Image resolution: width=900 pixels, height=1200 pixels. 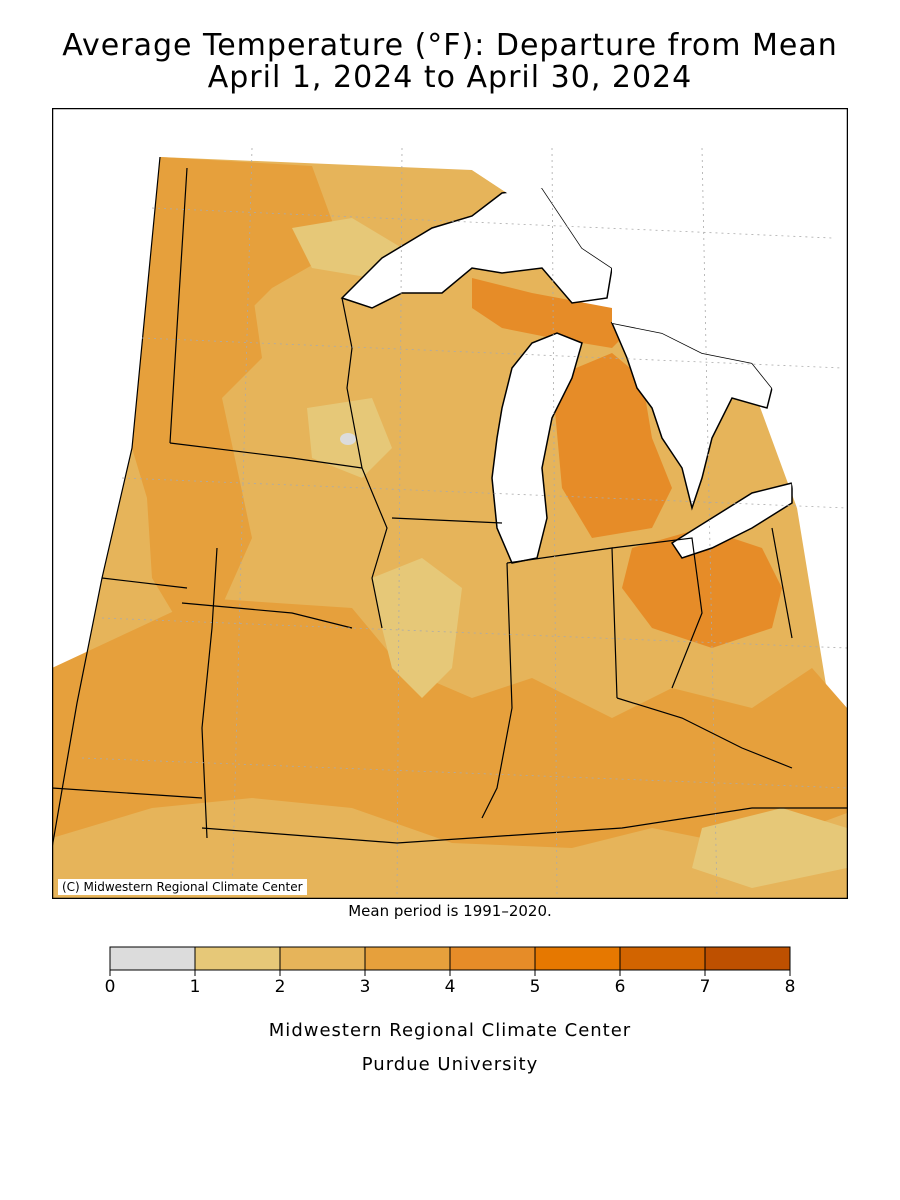 I want to click on legend-tick-label-6: 6, so click(x=620, y=987).